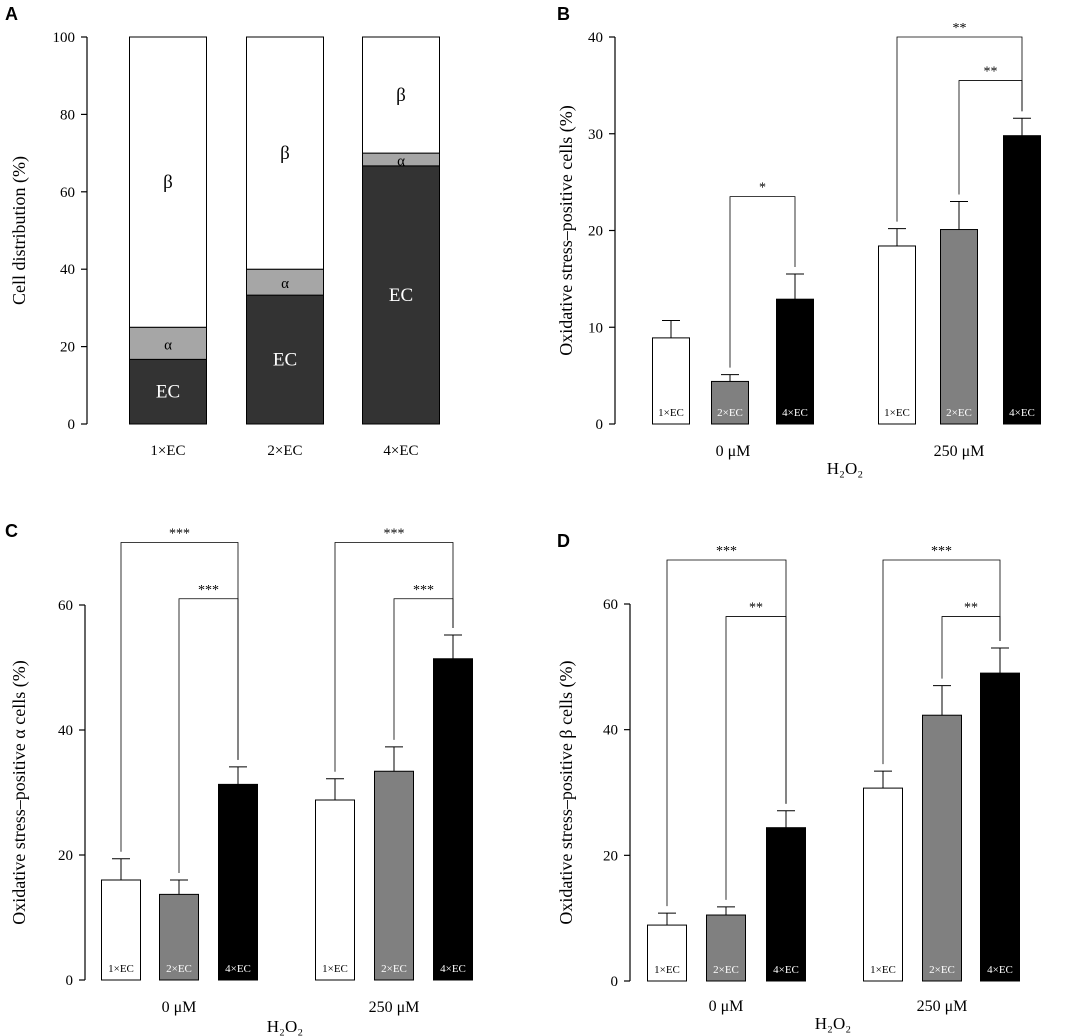 This screenshot has height=1036, width=1065. Describe the element at coordinates (67, 115) in the screenshot. I see `y-tick-label: 80` at that location.